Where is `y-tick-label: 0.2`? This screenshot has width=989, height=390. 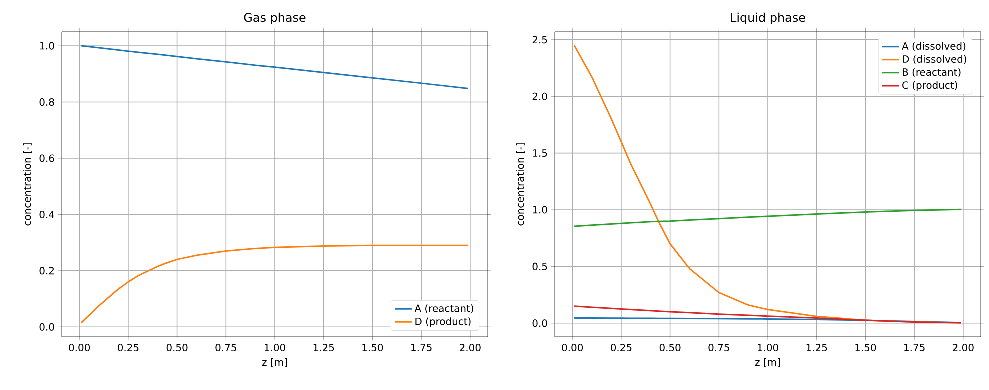 y-tick-label: 0.2 is located at coordinates (47, 271).